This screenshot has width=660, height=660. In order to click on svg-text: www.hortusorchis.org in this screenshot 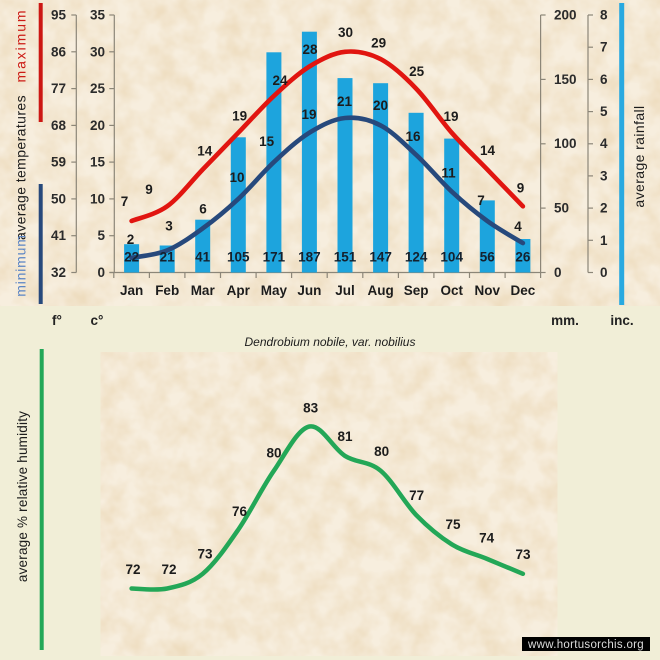, I will do `click(585, 645)`.